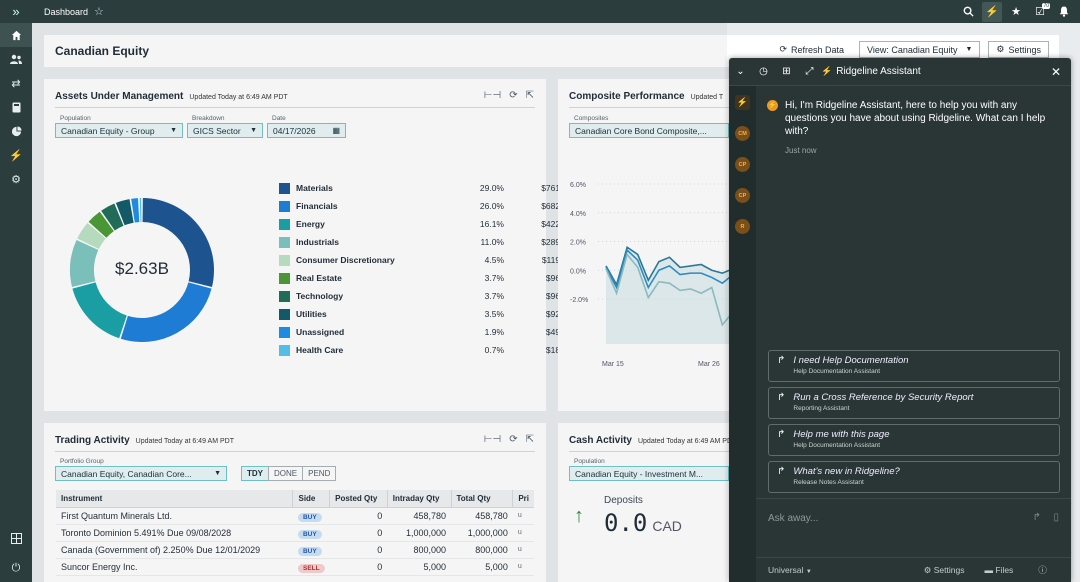 This screenshot has height=582, width=1080. What do you see at coordinates (920, 49) in the screenshot?
I see `view-dropdown: View: Canadian Equity ▼` at bounding box center [920, 49].